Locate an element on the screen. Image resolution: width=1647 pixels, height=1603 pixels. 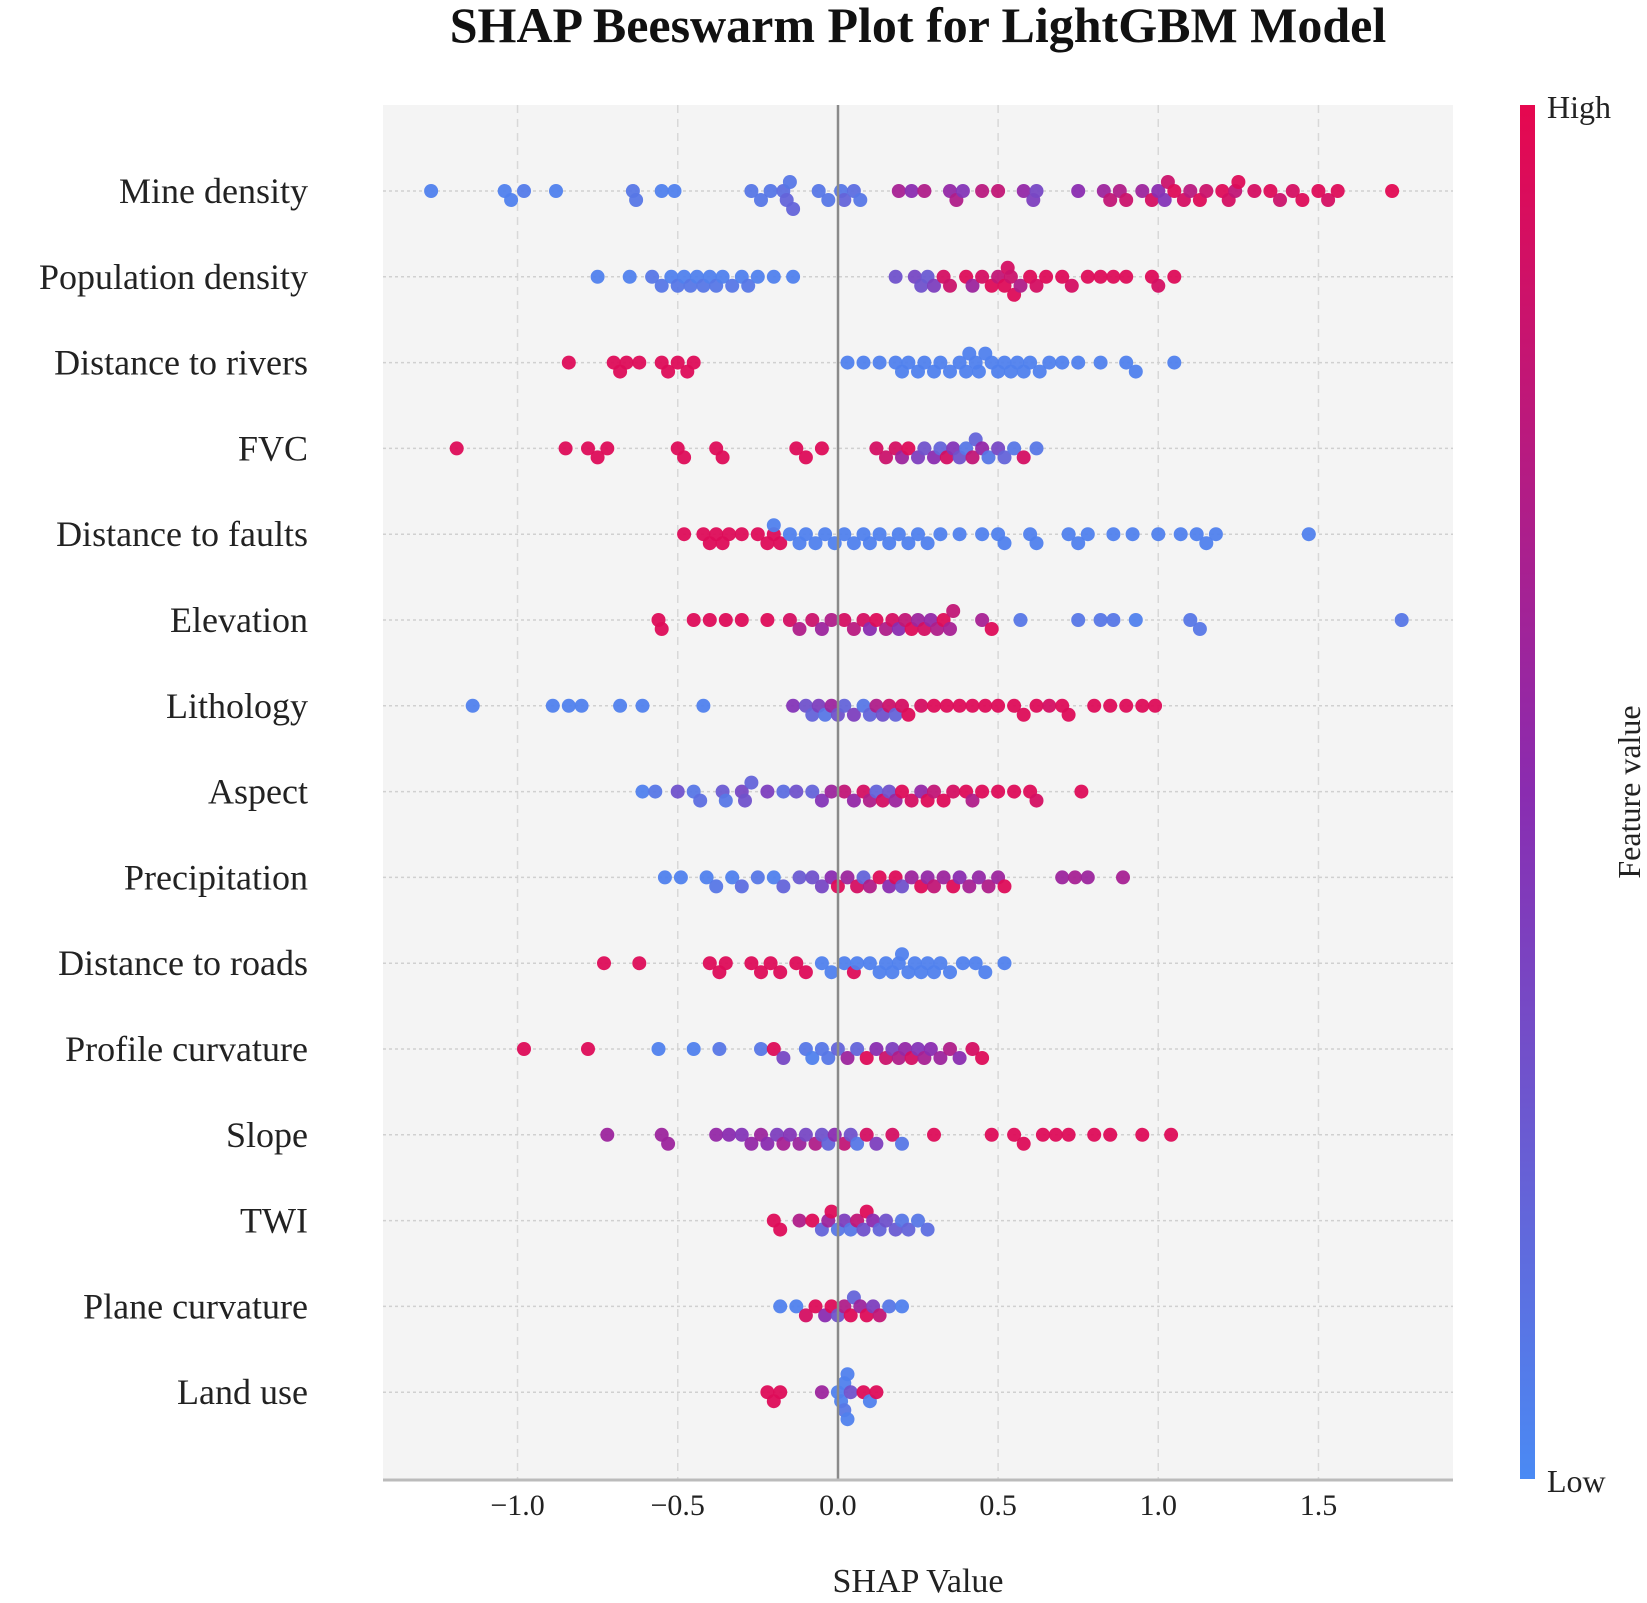
colorbar-low-label: Low is located at coordinates (1576, 1481).